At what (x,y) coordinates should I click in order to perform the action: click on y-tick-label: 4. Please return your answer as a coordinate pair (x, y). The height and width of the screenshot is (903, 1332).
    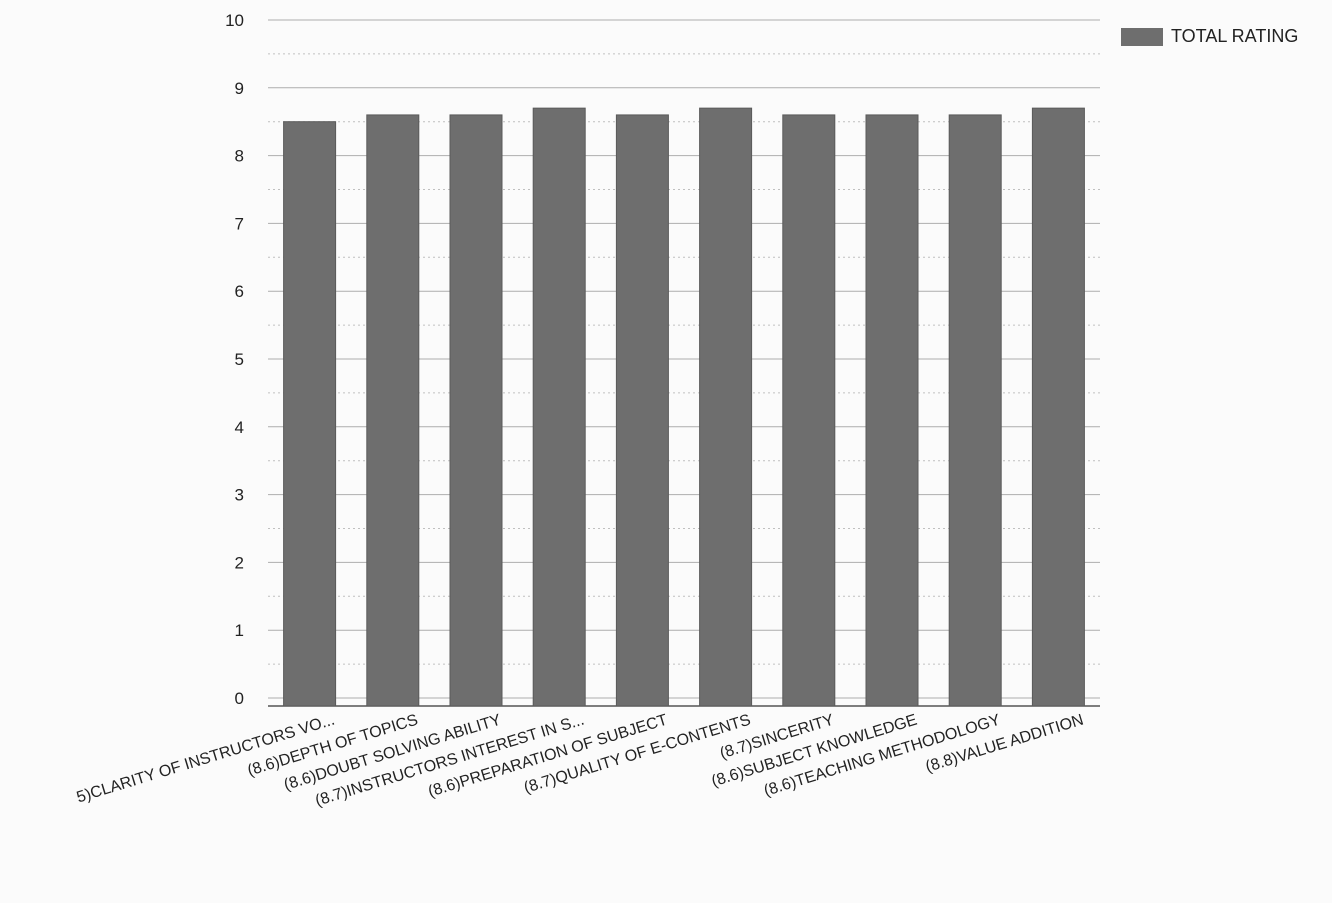
    Looking at the image, I should click on (239, 427).